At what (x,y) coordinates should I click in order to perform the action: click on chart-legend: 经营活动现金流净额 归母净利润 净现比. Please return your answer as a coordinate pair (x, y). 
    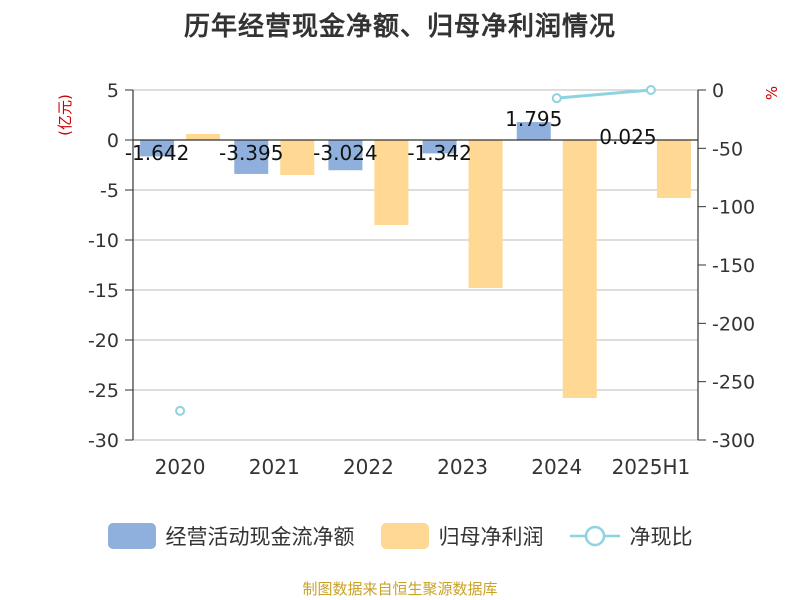
    Looking at the image, I should click on (400, 536).